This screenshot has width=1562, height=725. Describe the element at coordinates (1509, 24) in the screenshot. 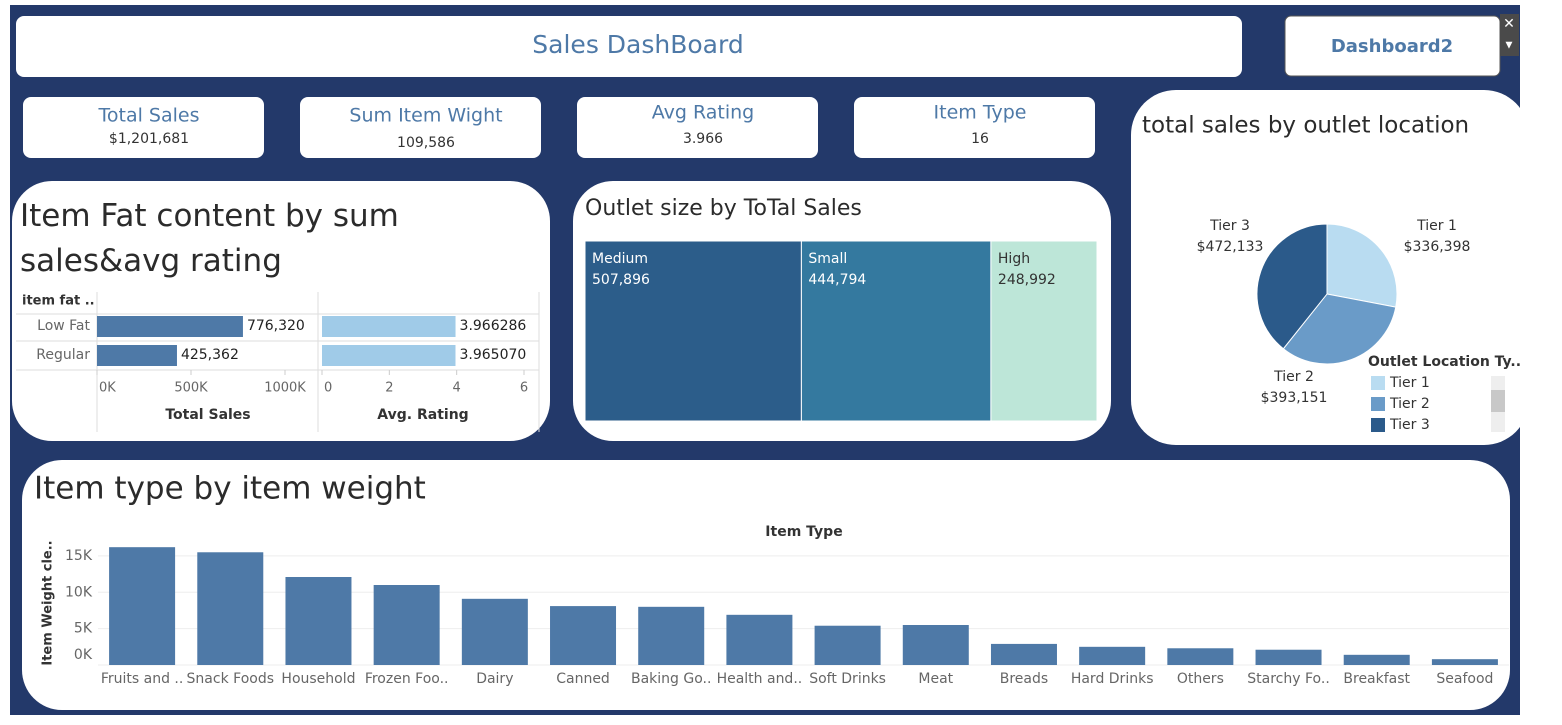

I see `close-icon: ✕` at that location.